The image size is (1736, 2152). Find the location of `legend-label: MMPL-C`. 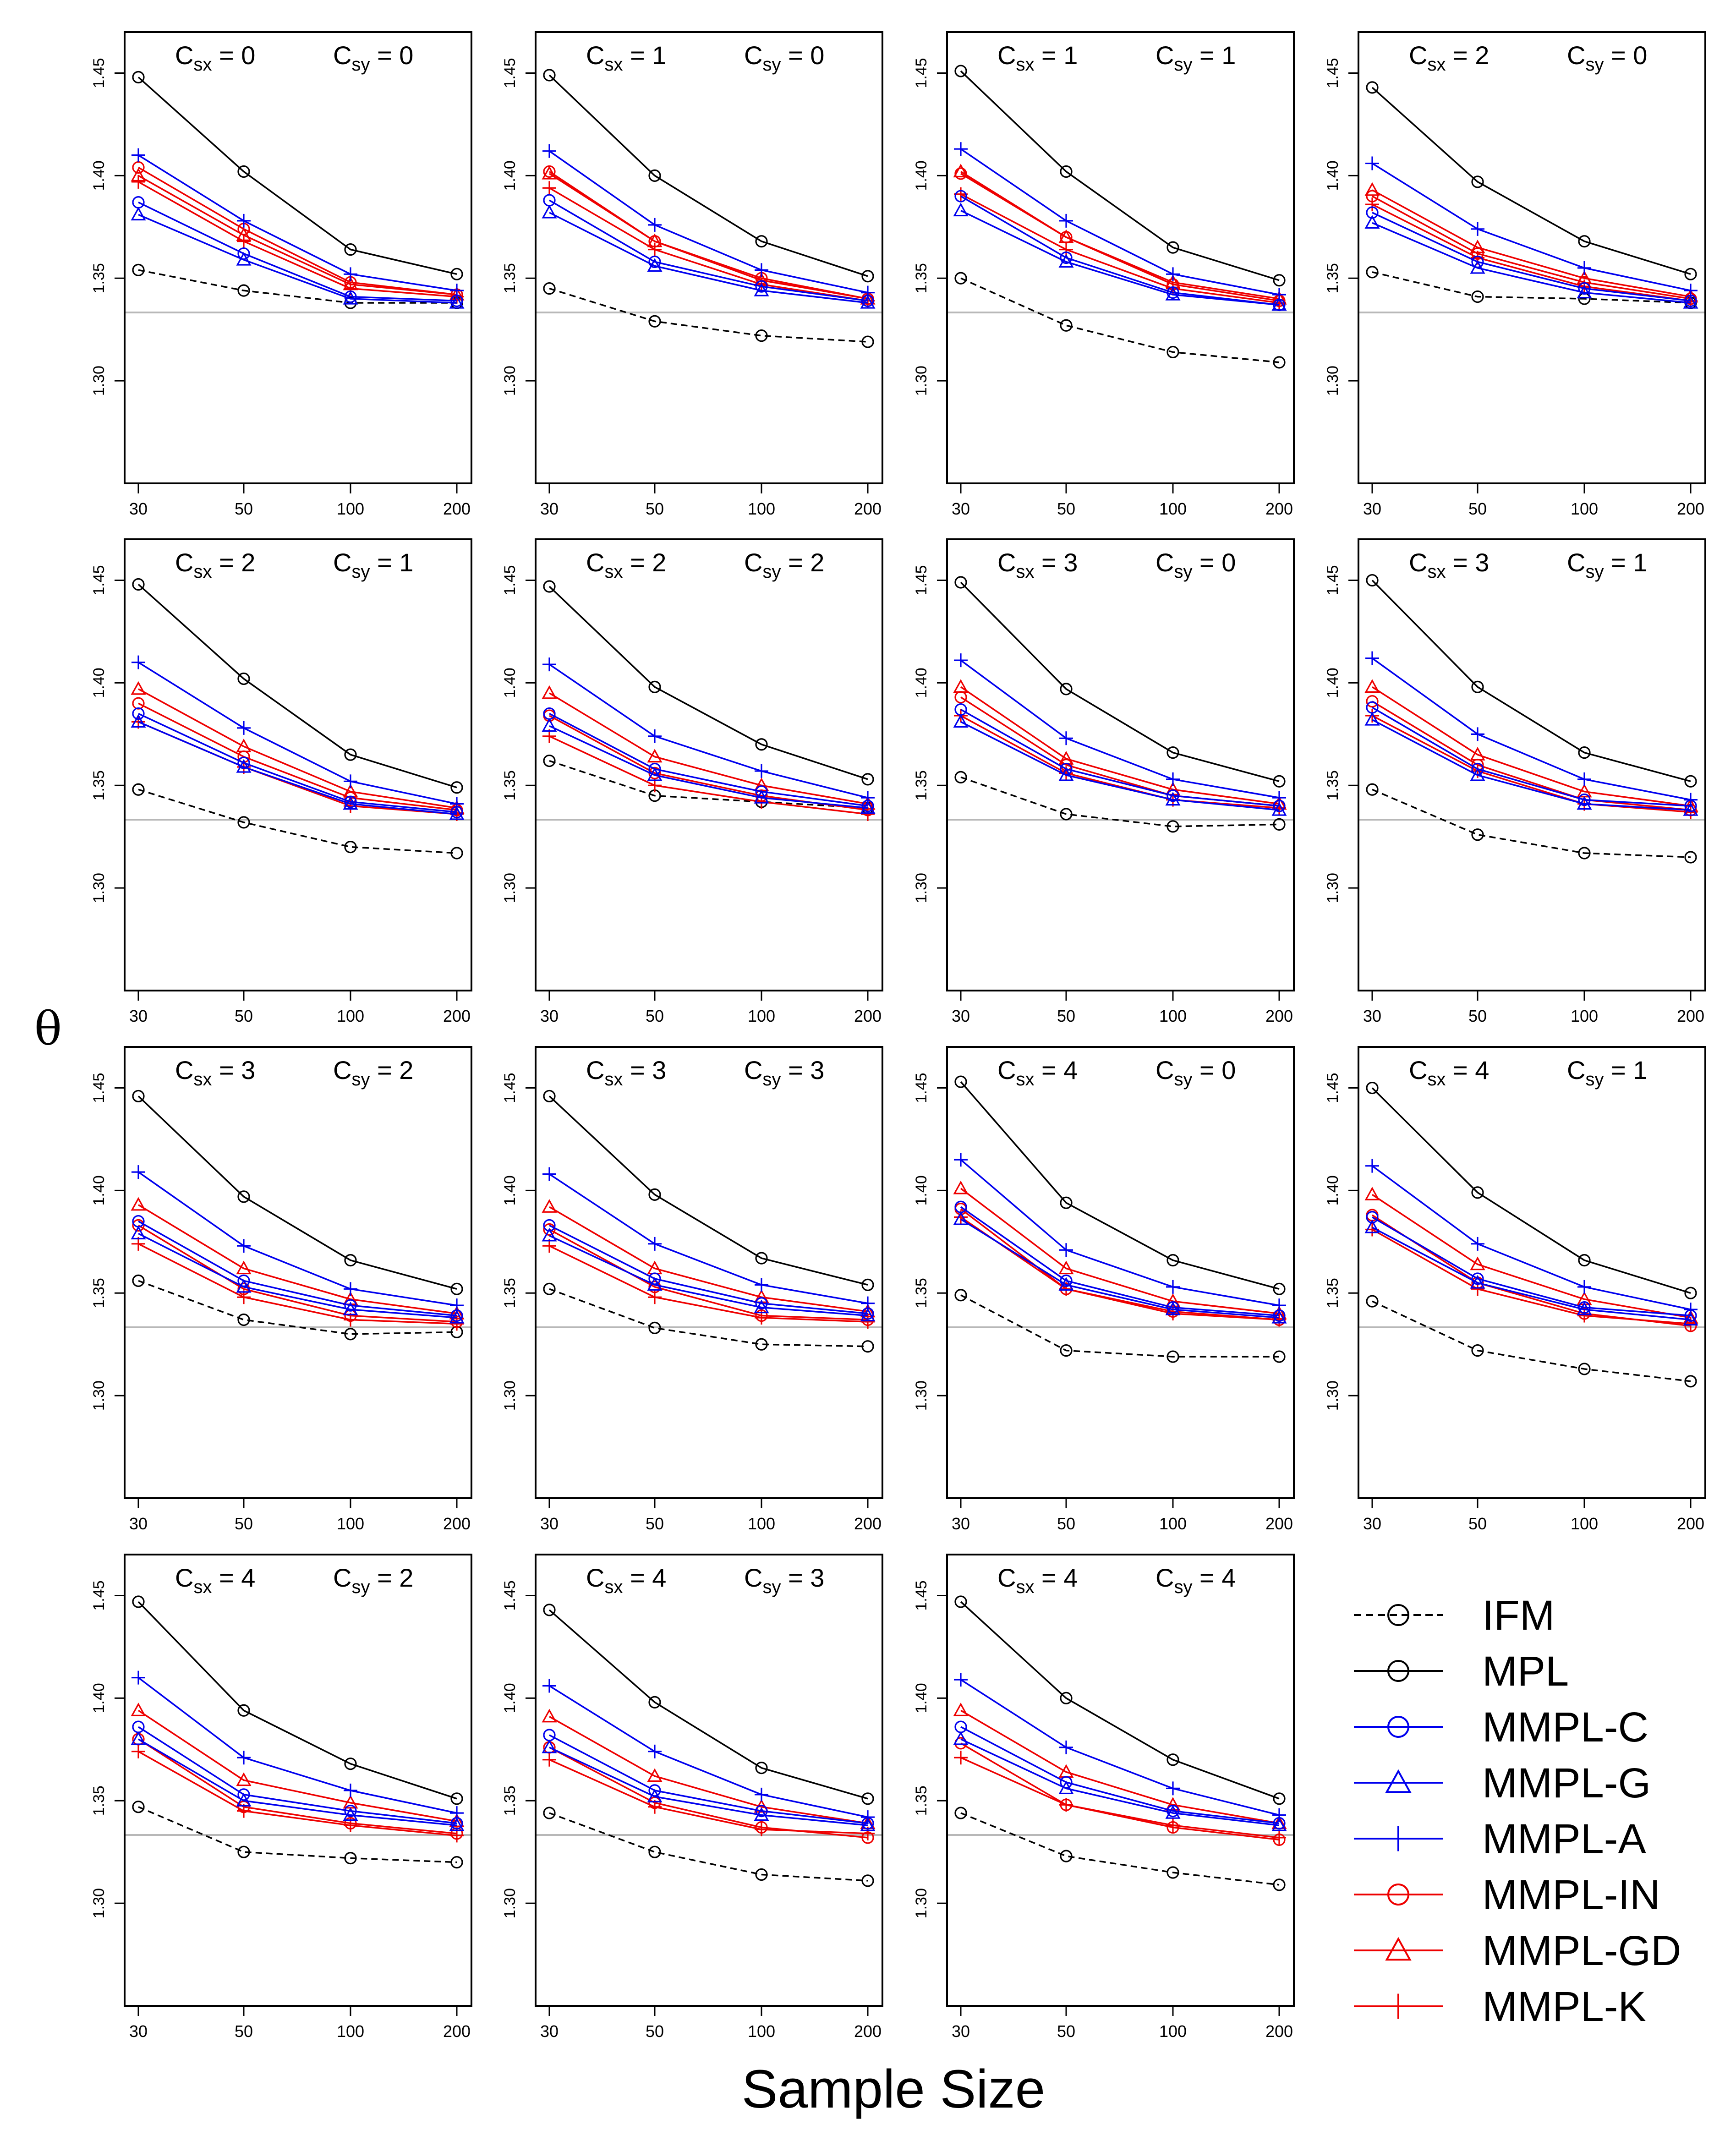

legend-label: MMPL-C is located at coordinates (1565, 1727).